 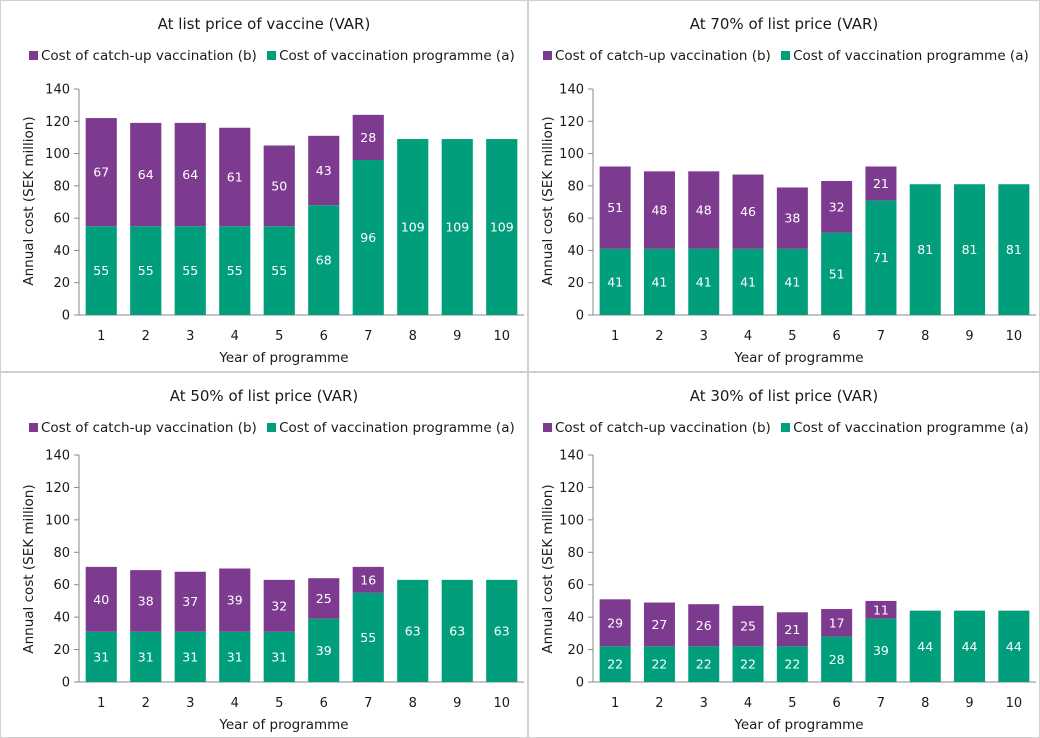 I want to click on data-label-catch-up: 38, so click(x=792, y=218).